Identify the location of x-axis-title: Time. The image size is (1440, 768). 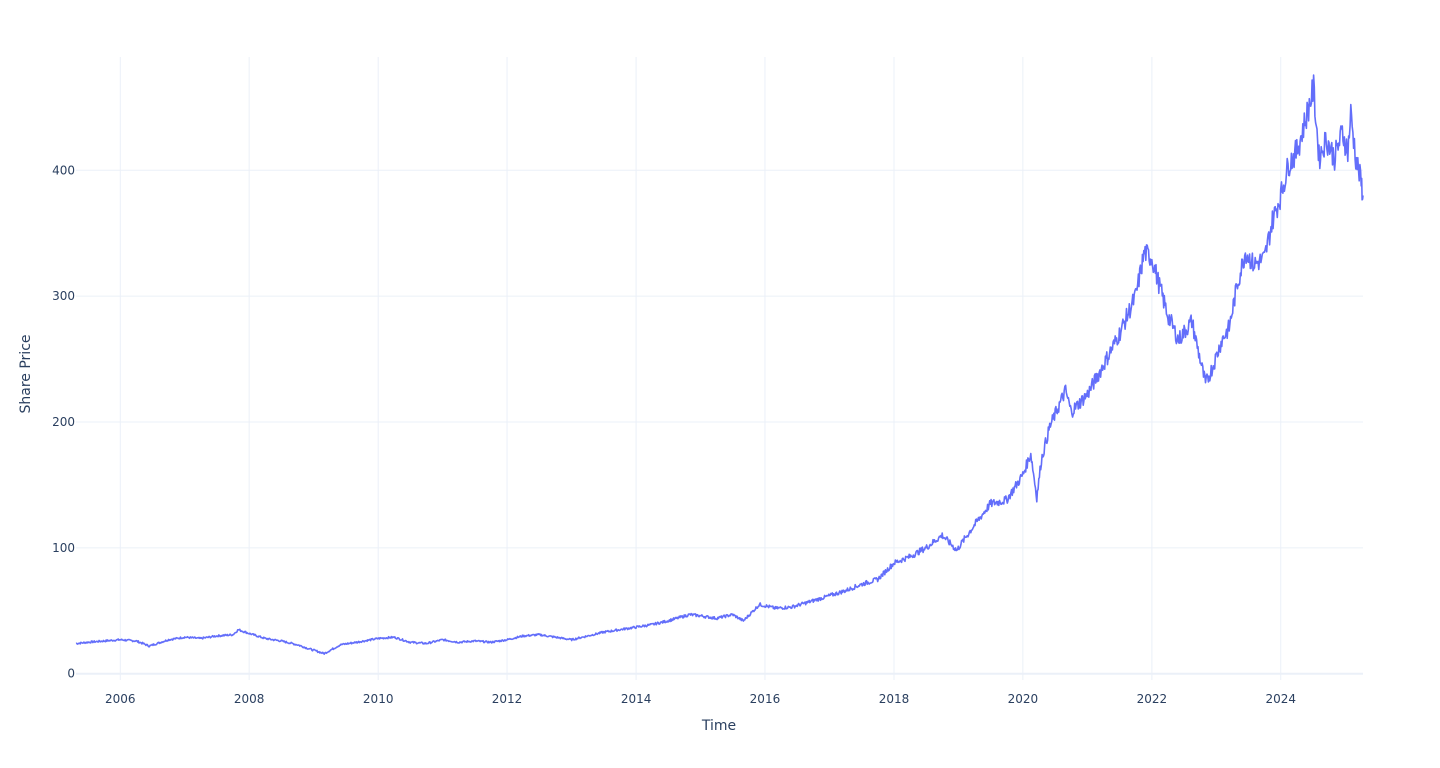
(718, 726).